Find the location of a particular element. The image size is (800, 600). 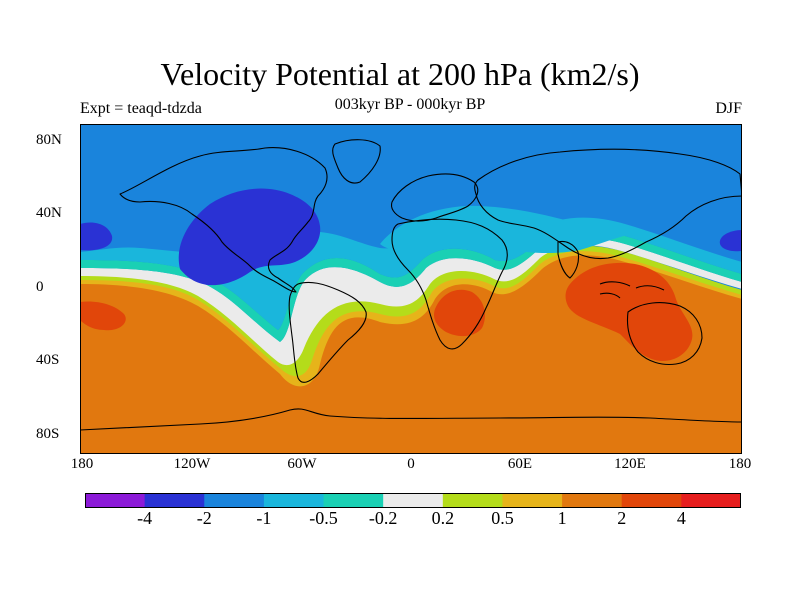

colorbar-frame is located at coordinates (413, 500).